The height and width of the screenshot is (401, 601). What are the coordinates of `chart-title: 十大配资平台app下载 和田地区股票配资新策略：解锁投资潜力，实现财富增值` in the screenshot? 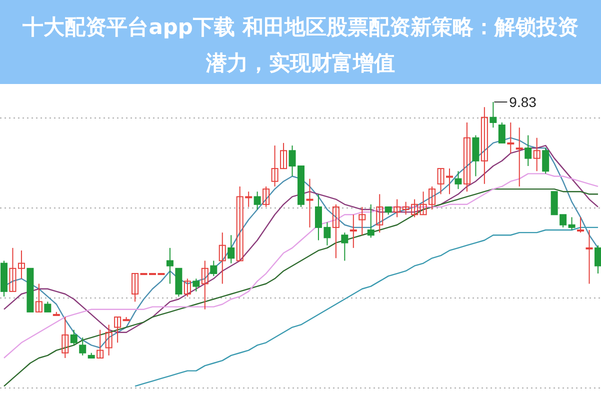 It's located at (300, 45).